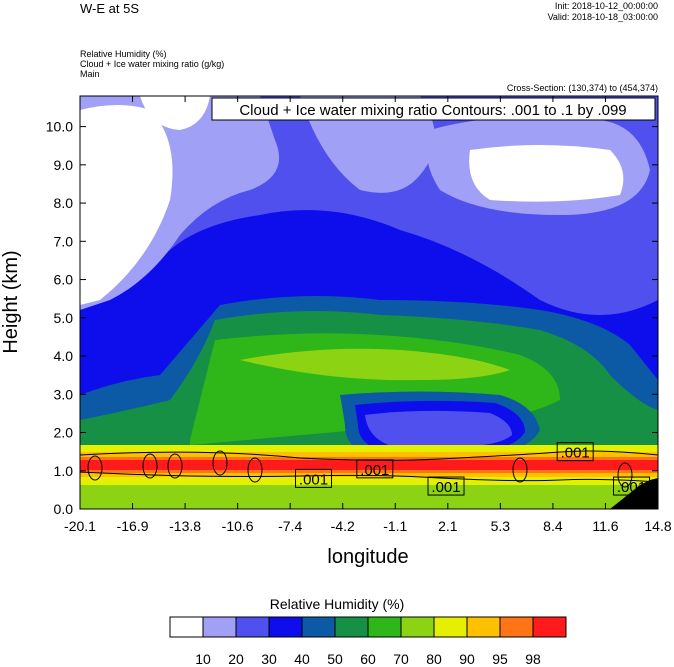  What do you see at coordinates (533, 659) in the screenshot?
I see `colorbar-level-label: 98` at bounding box center [533, 659].